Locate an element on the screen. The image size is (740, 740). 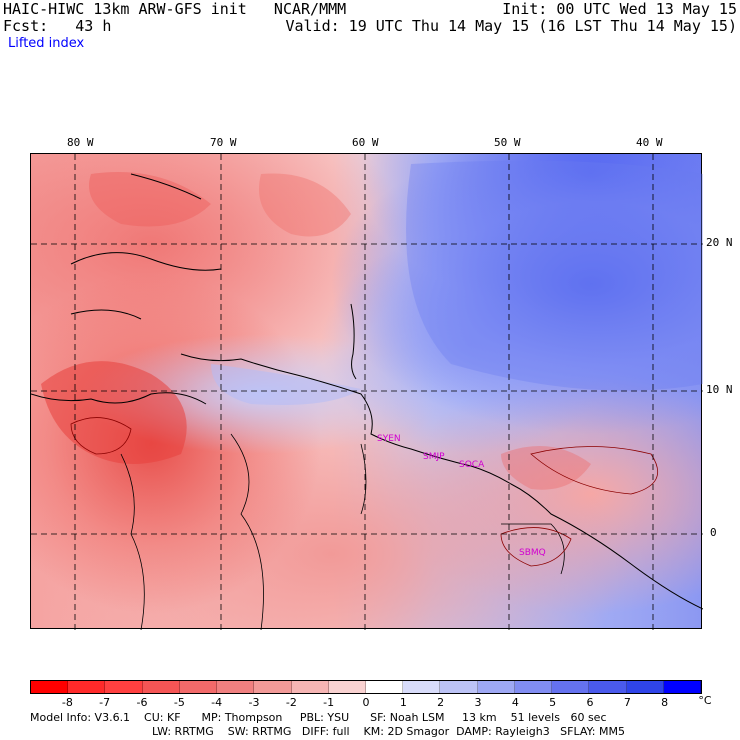
lon-label-70w: 70 W is located at coordinates (223, 142).